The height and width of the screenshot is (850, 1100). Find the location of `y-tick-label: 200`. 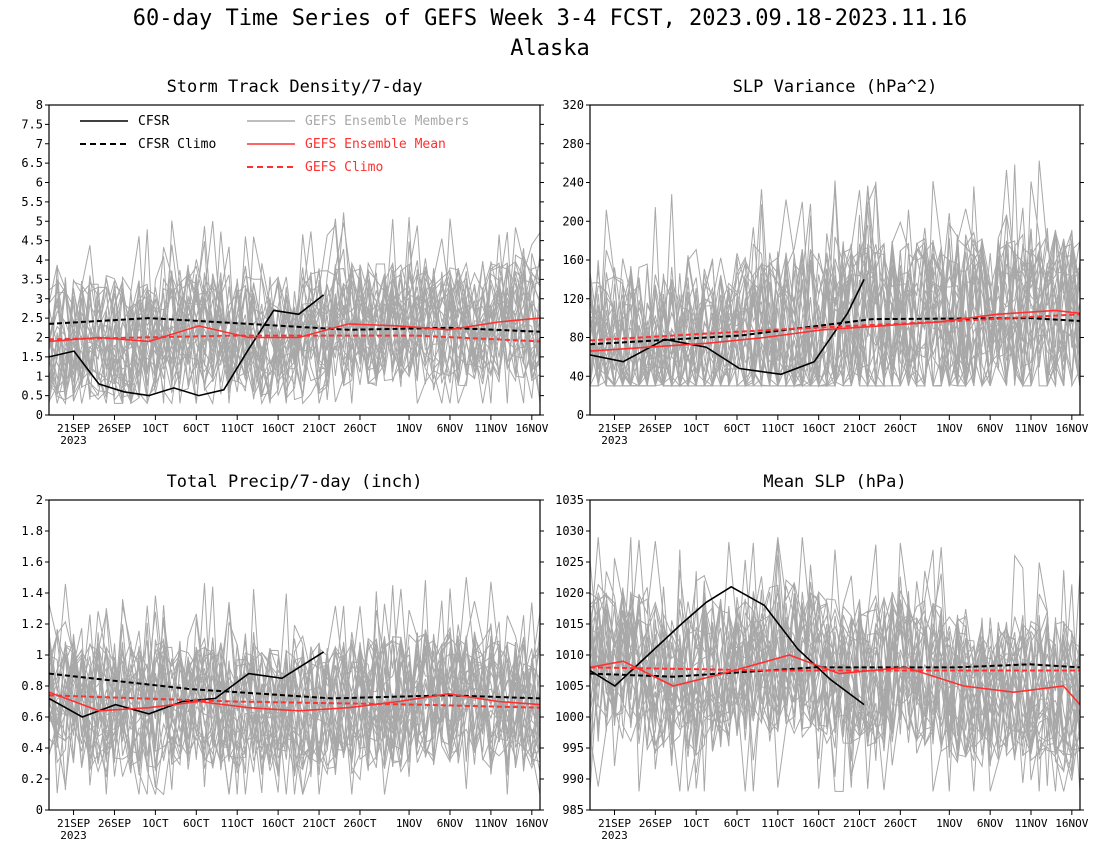

y-tick-label: 200 is located at coordinates (573, 221).